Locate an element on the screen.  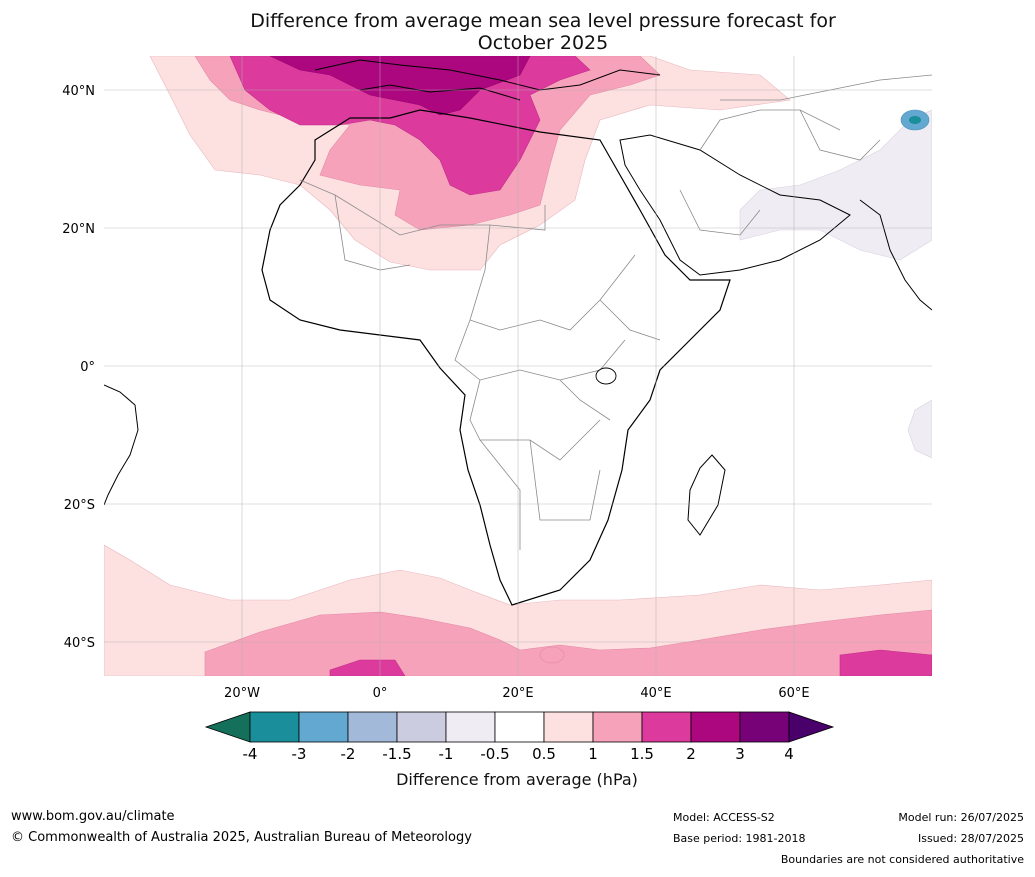
lon-label-0: 0° is located at coordinates (380, 693).